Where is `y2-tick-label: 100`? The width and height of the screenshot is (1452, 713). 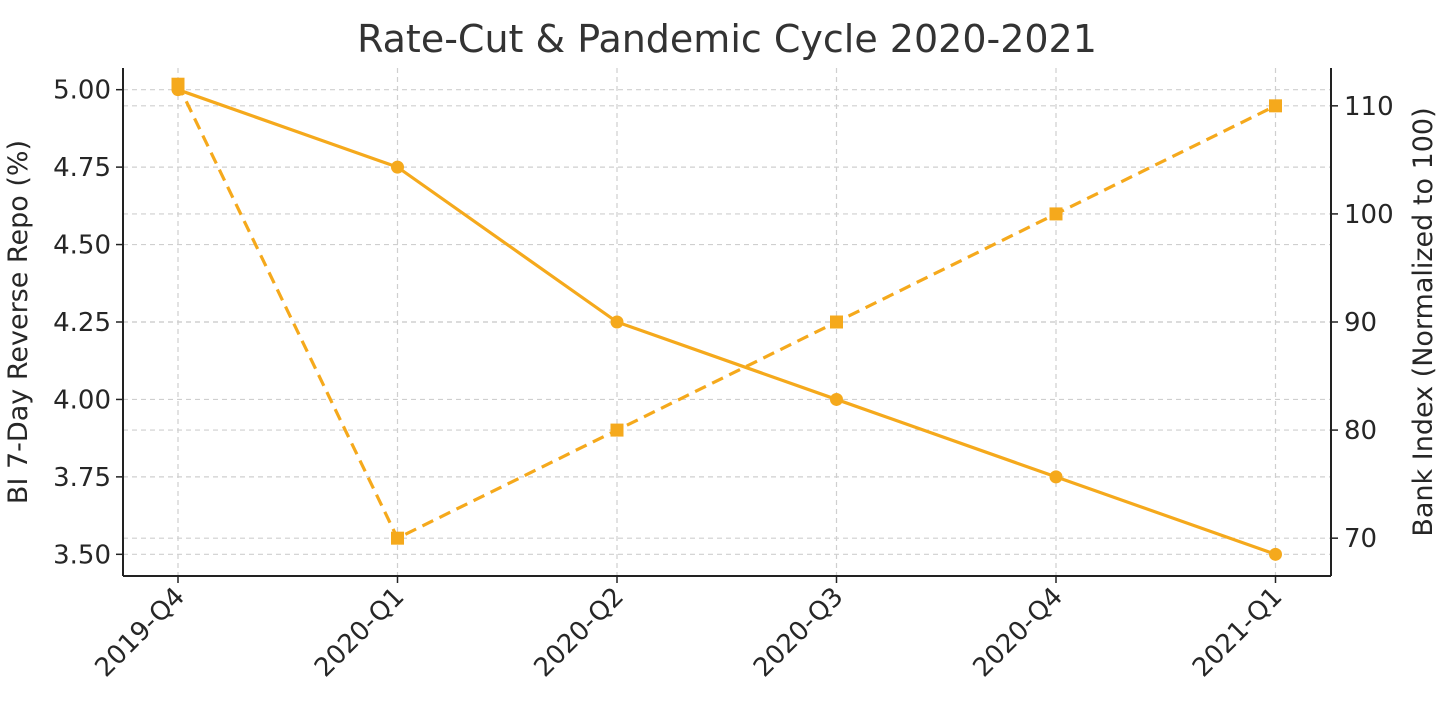 y2-tick-label: 100 is located at coordinates (1369, 215).